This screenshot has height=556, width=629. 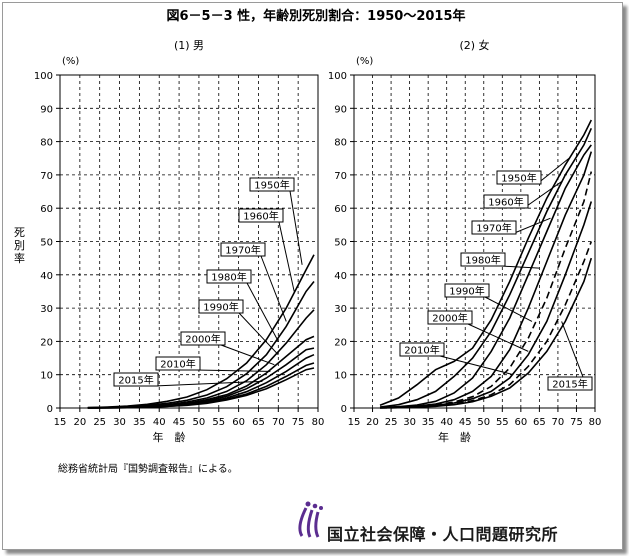 I want to click on x-tick-label: 80, so click(x=318, y=422).